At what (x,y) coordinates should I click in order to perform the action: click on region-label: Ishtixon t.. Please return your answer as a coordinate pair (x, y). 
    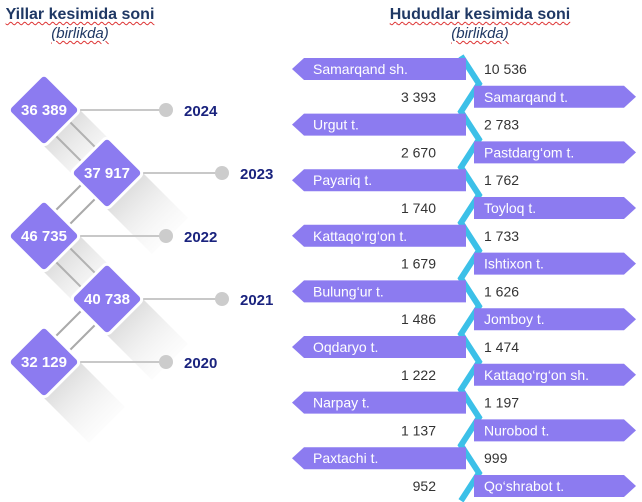
    Looking at the image, I should click on (514, 264).